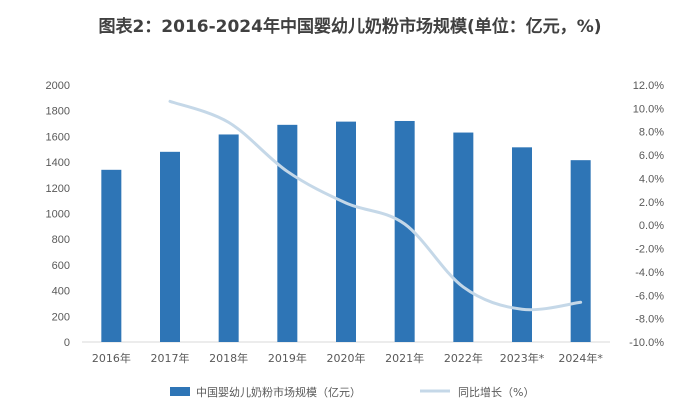  What do you see at coordinates (61, 240) in the screenshot?
I see `left-tick-label: 800` at bounding box center [61, 240].